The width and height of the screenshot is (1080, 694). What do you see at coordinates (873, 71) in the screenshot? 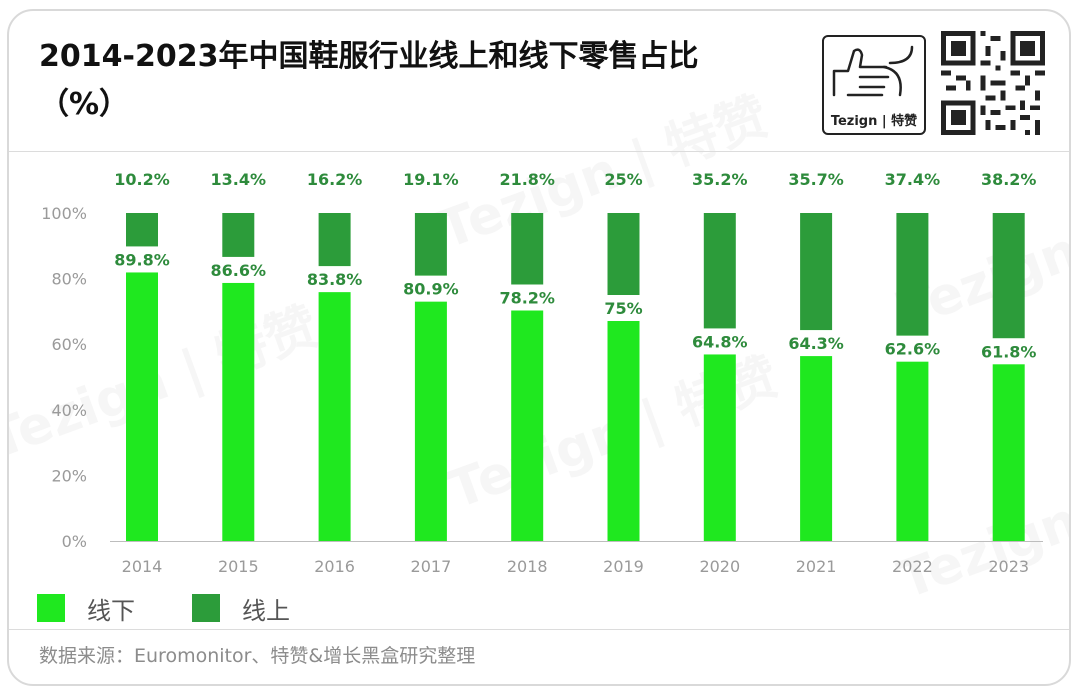
I see `thumbs-up-icon` at bounding box center [873, 71].